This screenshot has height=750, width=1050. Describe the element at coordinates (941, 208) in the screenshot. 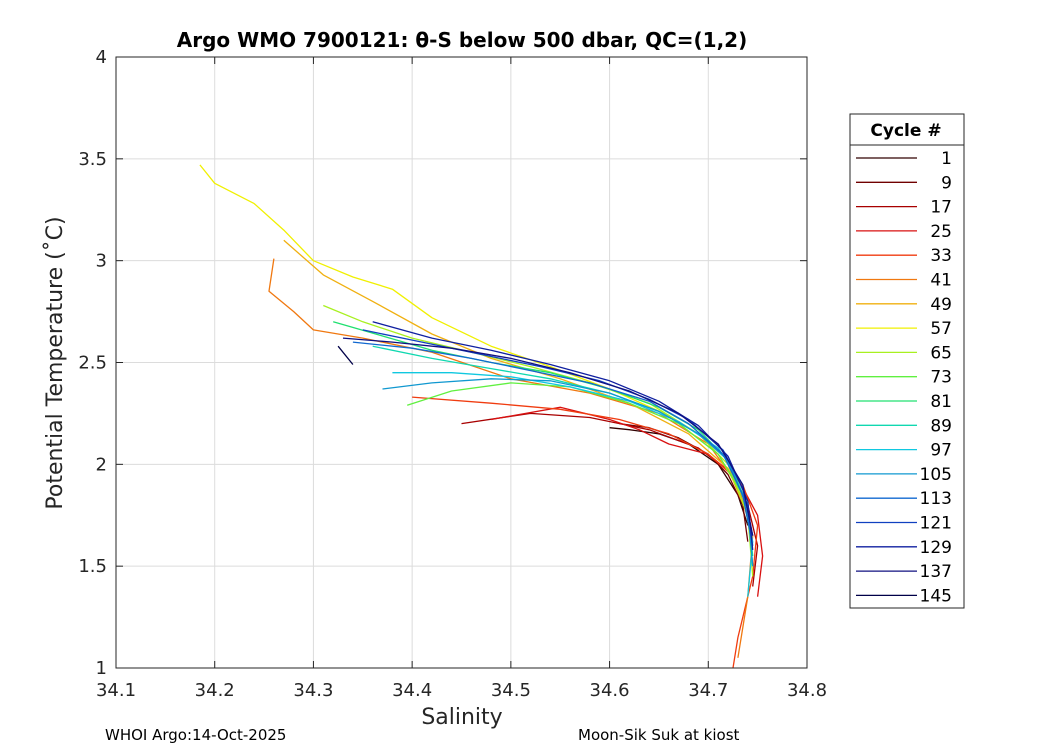

I see `legend-label-cycle-17: 17` at that location.